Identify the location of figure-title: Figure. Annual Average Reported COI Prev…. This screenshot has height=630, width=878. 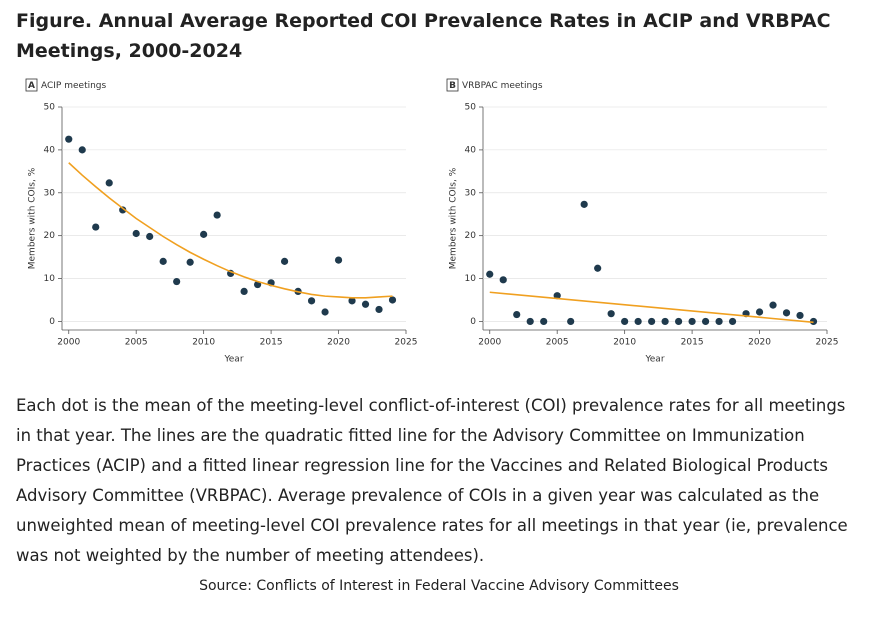
(423, 36).